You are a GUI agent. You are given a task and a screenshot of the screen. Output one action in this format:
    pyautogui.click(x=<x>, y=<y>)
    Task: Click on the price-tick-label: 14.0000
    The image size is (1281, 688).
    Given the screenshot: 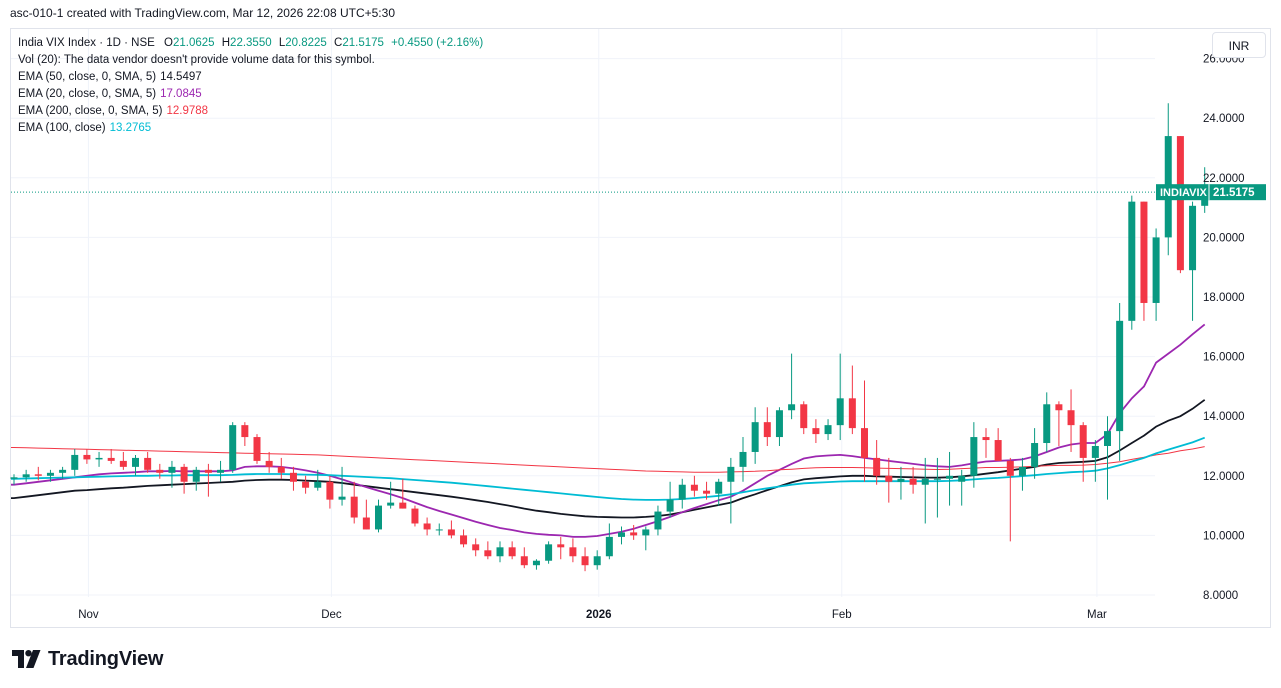 What is the action you would take?
    pyautogui.click(x=1224, y=417)
    